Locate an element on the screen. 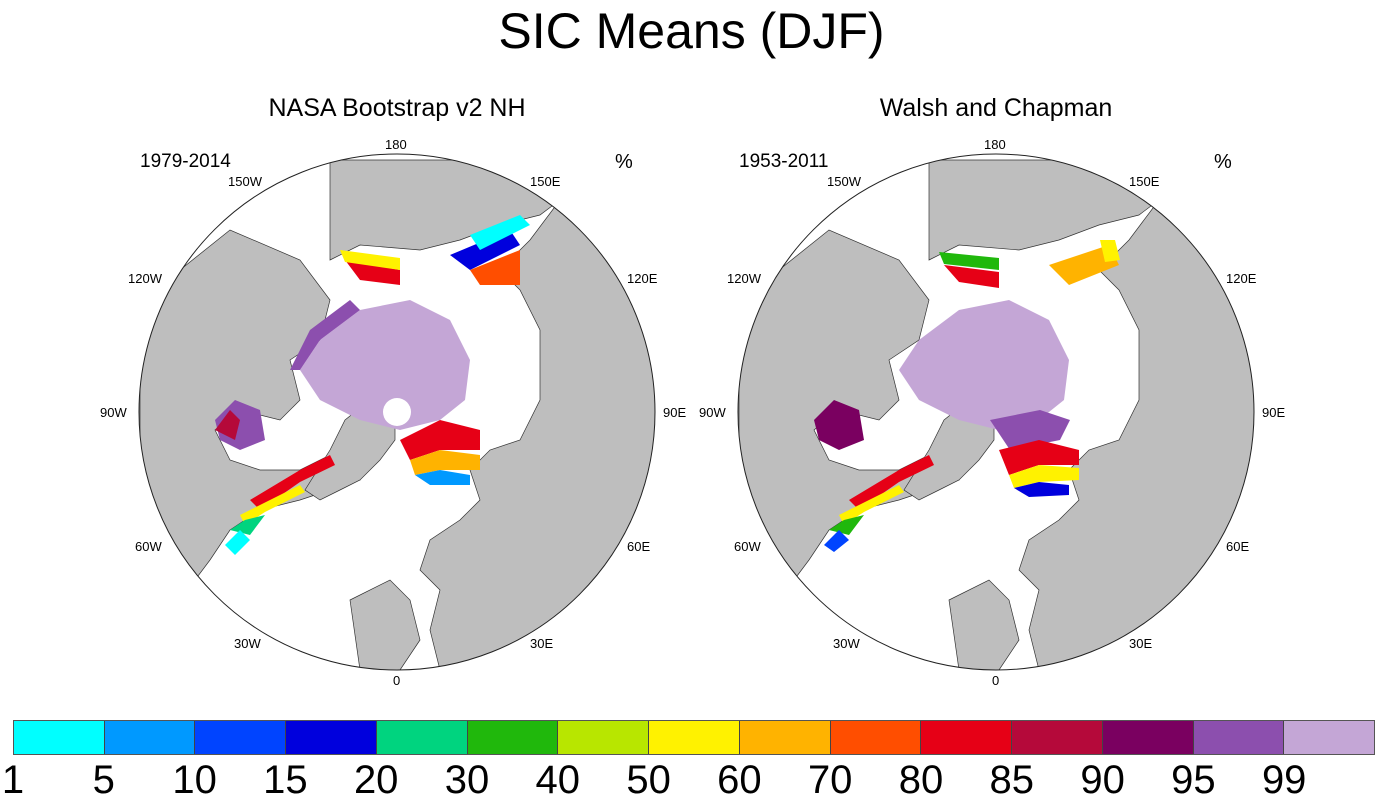 Image resolution: width=1383 pixels, height=803 pixels. lon-label-90w-left: 90W is located at coordinates (113, 412).